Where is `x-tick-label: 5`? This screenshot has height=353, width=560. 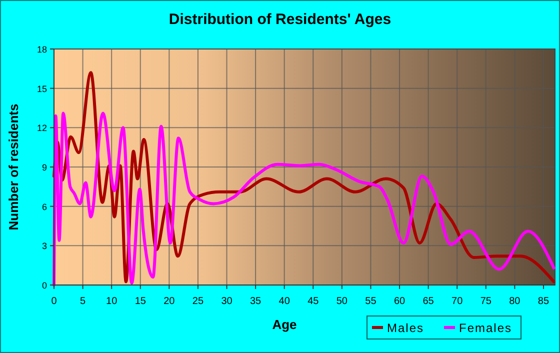
x-tick-label: 5 is located at coordinates (83, 301).